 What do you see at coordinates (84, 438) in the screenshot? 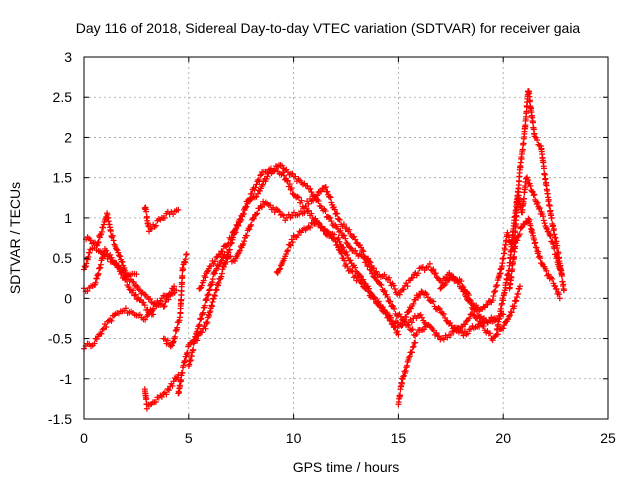
I see `x-tick-label: 0` at bounding box center [84, 438].